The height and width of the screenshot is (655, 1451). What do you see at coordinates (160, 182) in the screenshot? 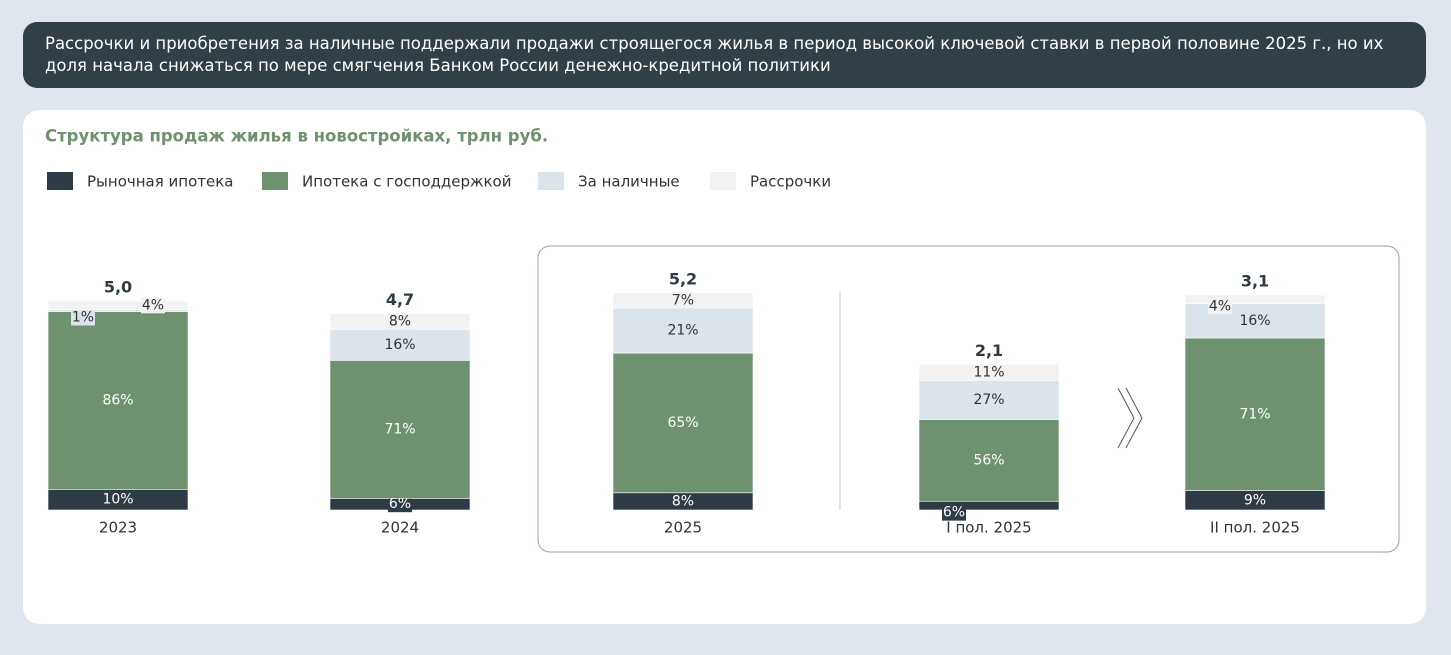
I see `legend-label: Рыночная ипотека` at bounding box center [160, 182].